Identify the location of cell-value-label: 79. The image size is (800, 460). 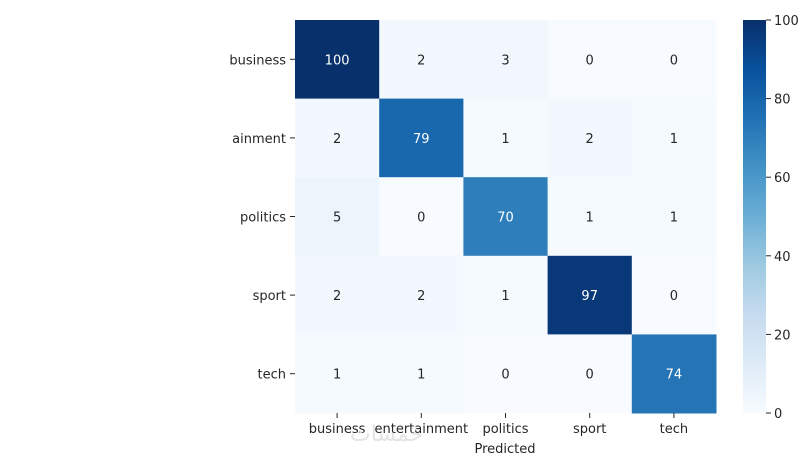
(421, 139).